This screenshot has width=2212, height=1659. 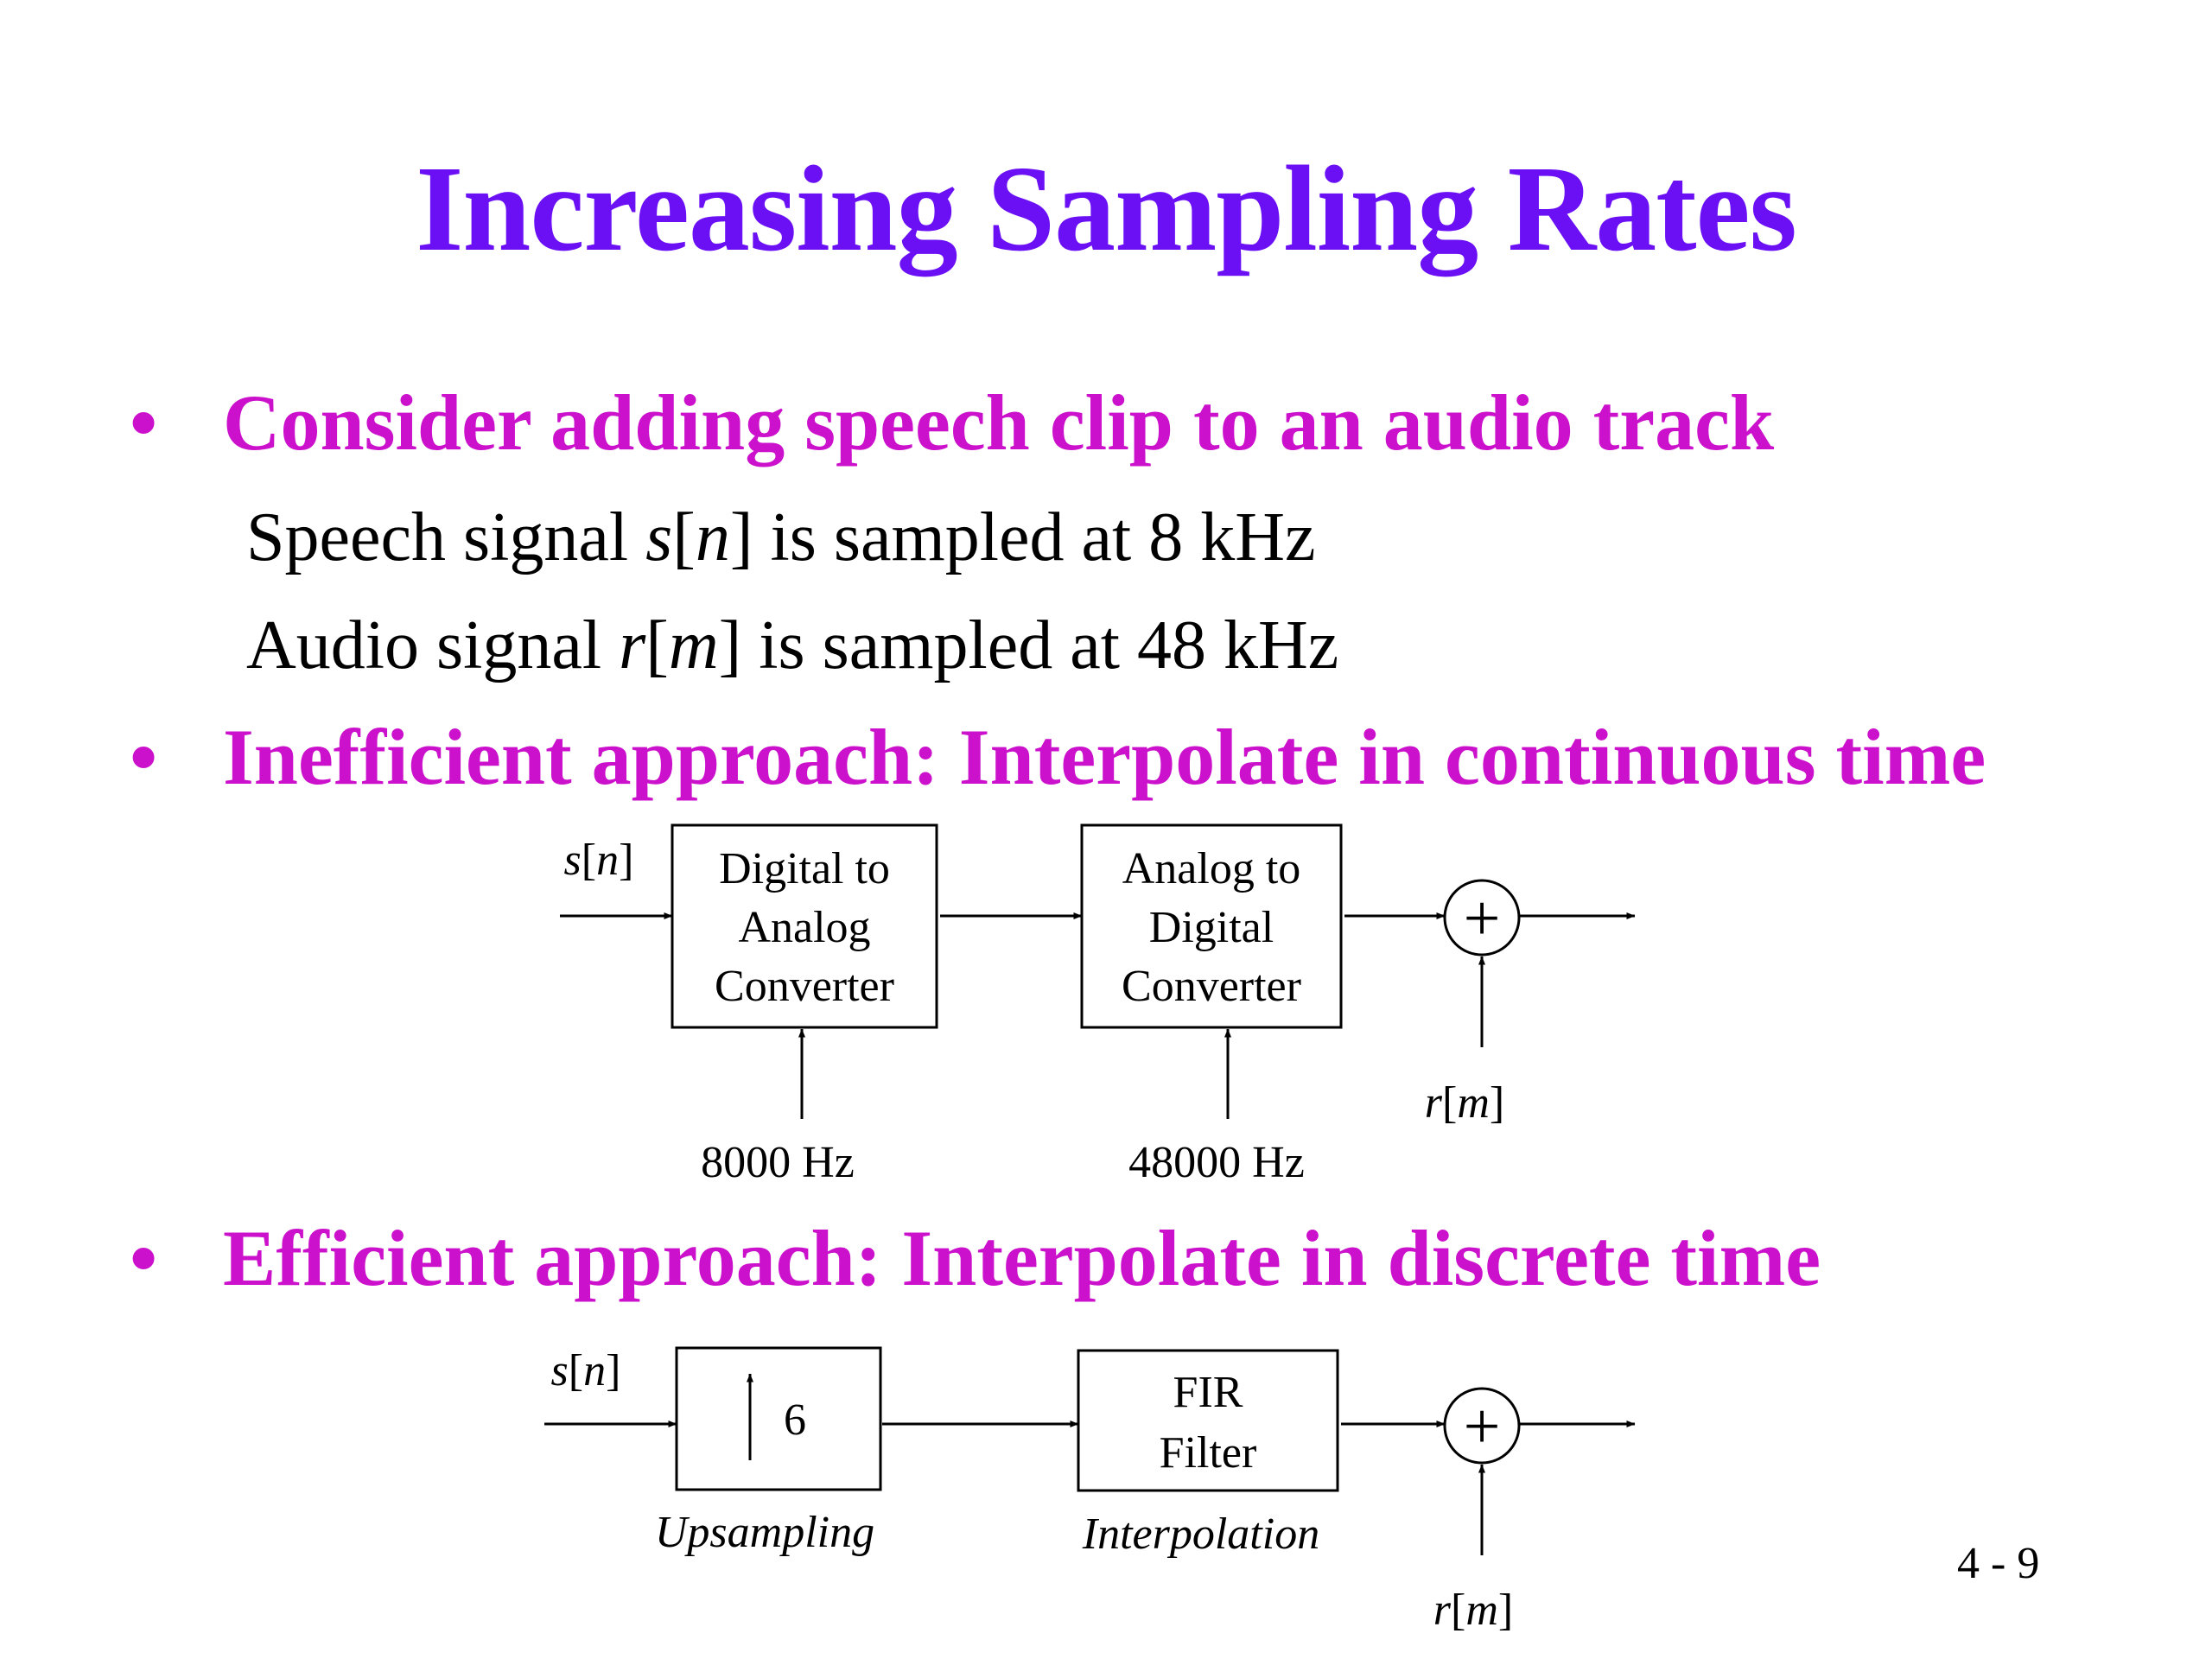 I want to click on adc-block, so click(x=1211, y=926).